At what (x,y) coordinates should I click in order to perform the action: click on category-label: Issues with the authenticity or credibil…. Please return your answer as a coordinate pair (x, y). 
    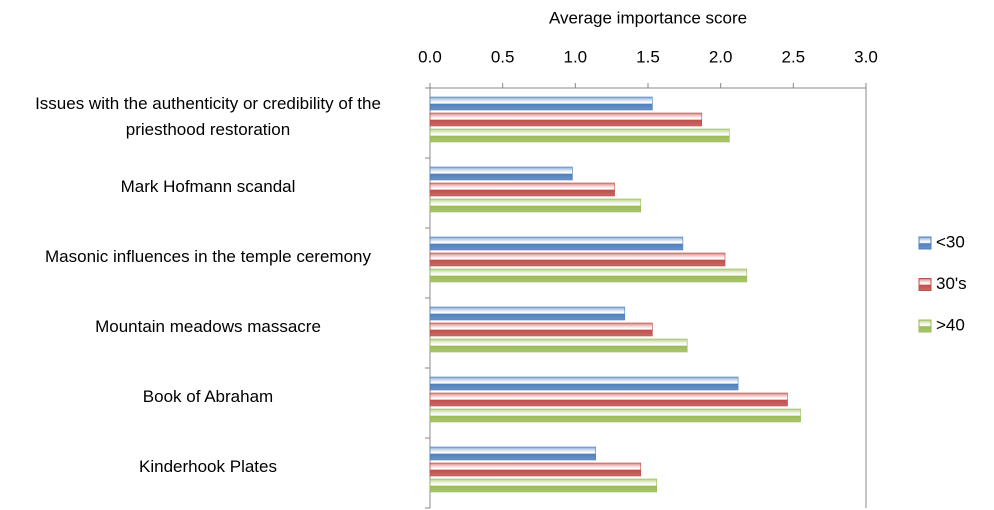
    Looking at the image, I should click on (208, 116).